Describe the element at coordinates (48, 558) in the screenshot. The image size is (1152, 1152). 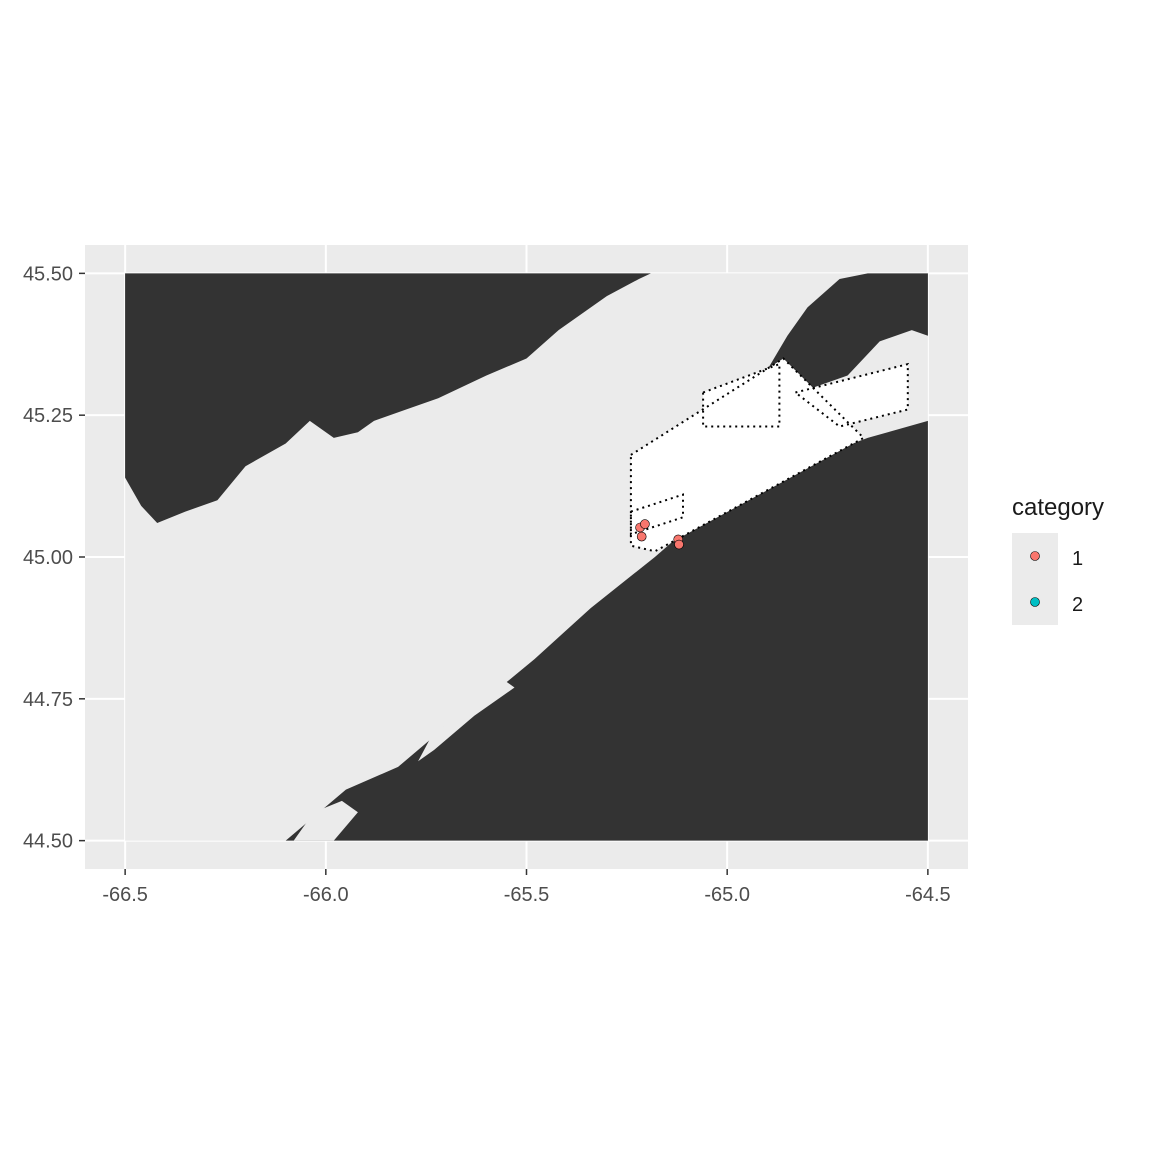
I see `y-tick-label-2: 45.00` at that location.